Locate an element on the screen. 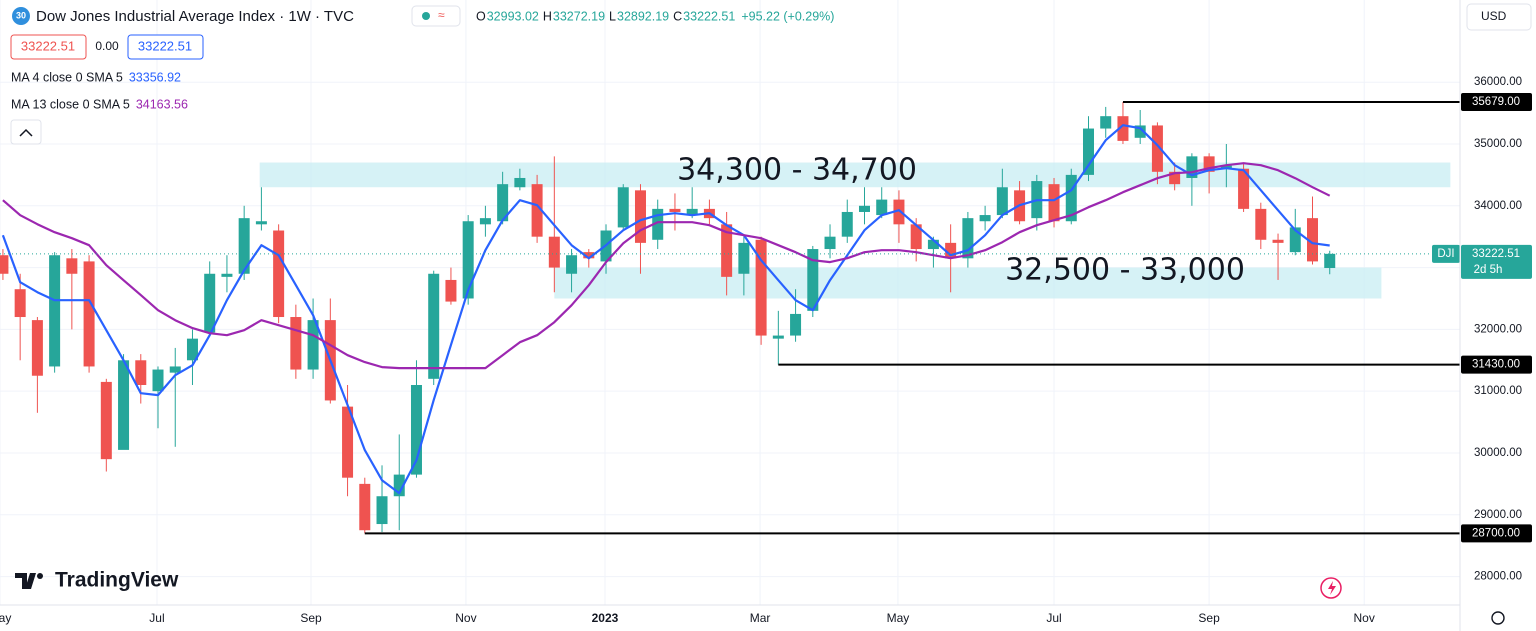 Image resolution: width=1536 pixels, height=631 pixels. y-tick-label: 34000.00 is located at coordinates (1498, 206).